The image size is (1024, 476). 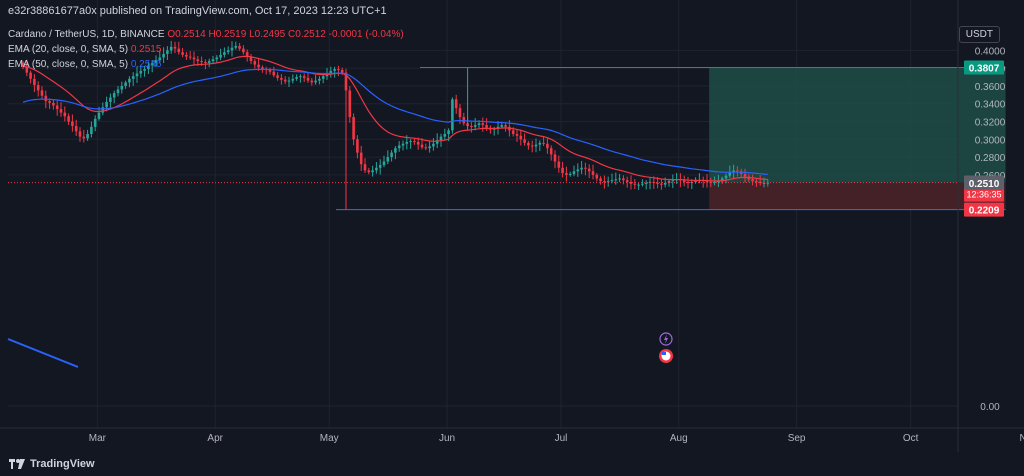 What do you see at coordinates (990, 158) in the screenshot?
I see `y-tick-label: 0.2800` at bounding box center [990, 158].